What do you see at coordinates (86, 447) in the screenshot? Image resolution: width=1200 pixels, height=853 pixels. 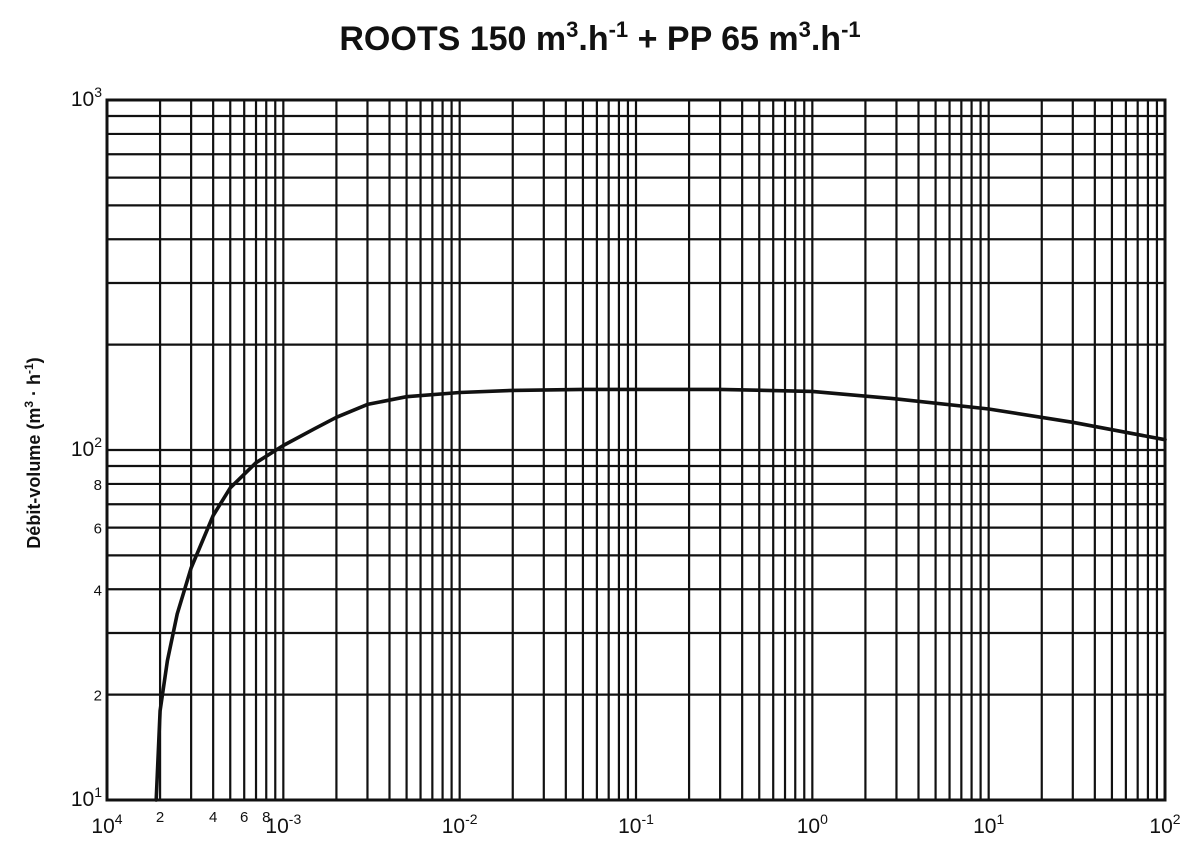 I see `y-tick-label: 10²` at bounding box center [86, 447].